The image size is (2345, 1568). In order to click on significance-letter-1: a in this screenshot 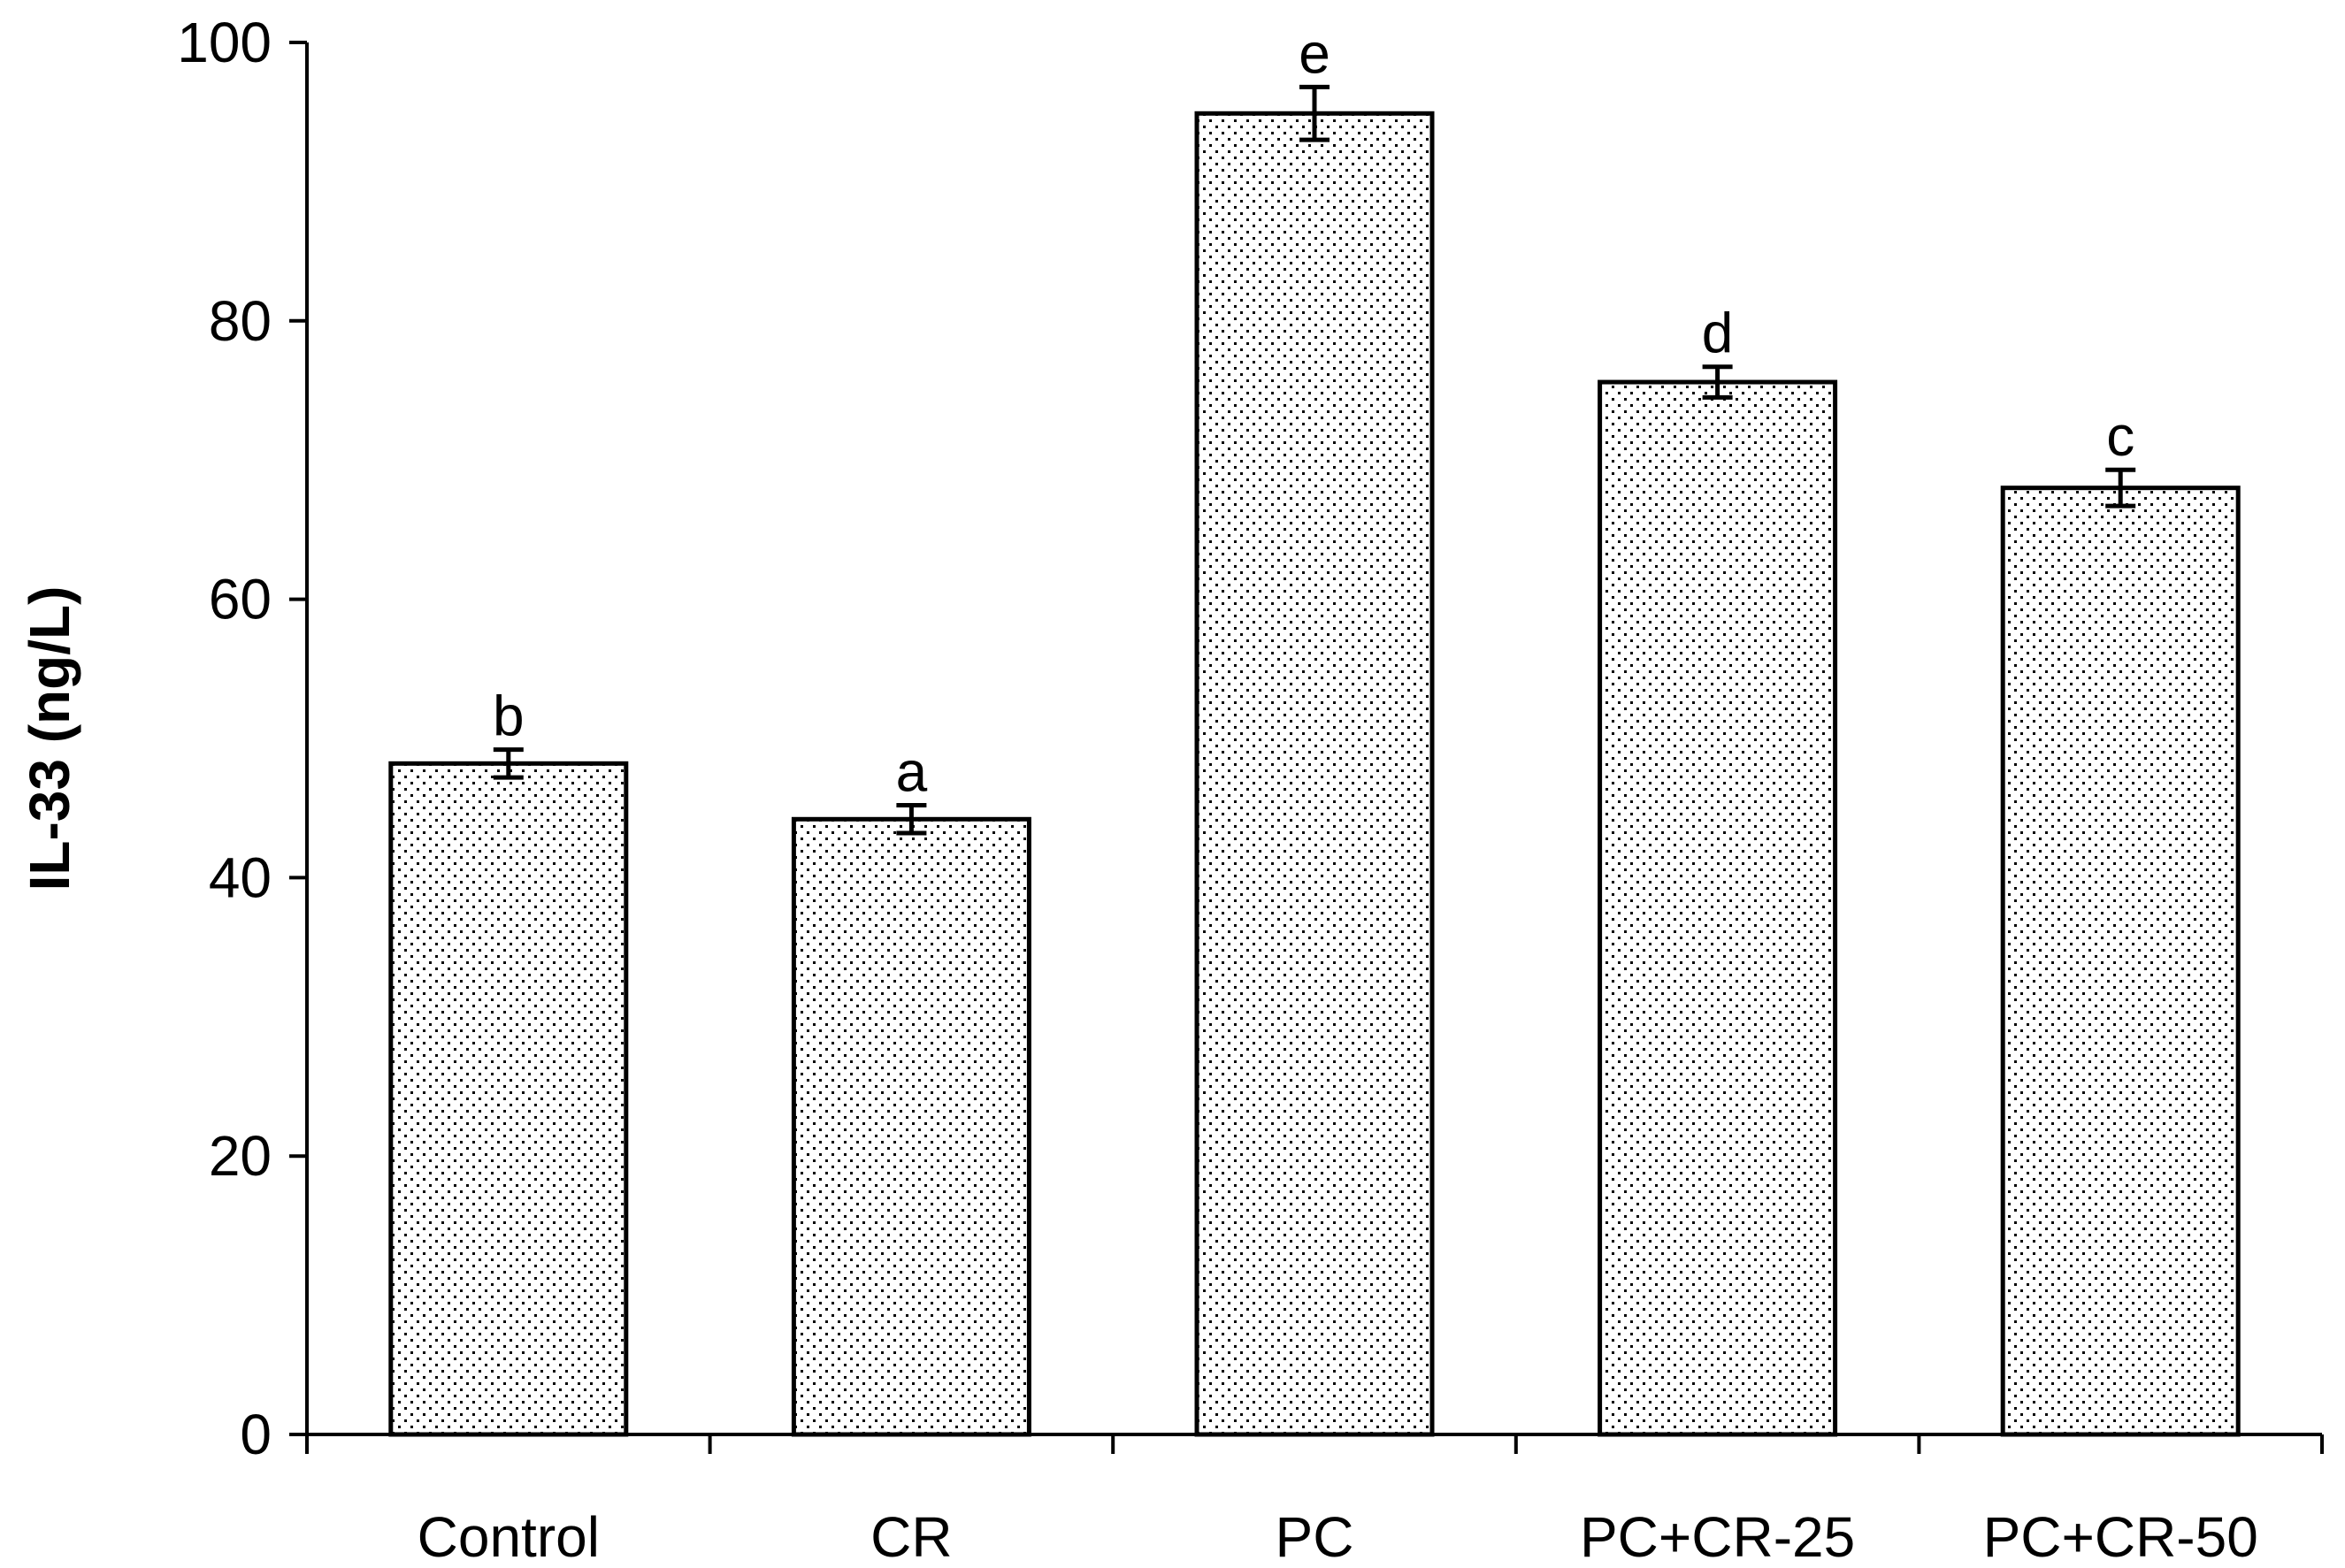, I will do `click(912, 772)`.